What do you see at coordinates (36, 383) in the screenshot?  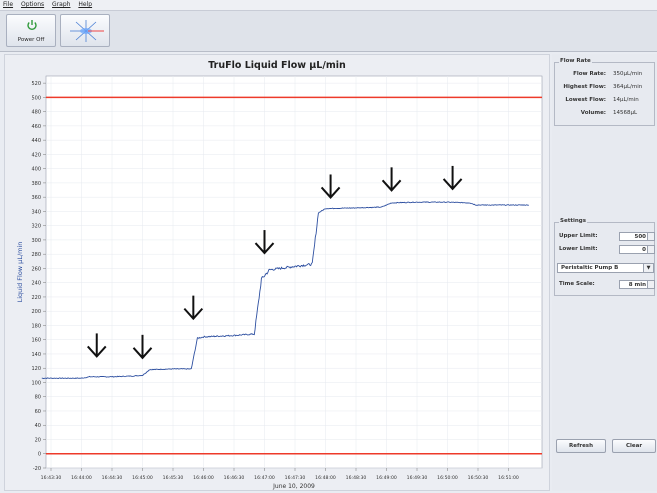 I see `y-tick-label: 100` at bounding box center [36, 383].